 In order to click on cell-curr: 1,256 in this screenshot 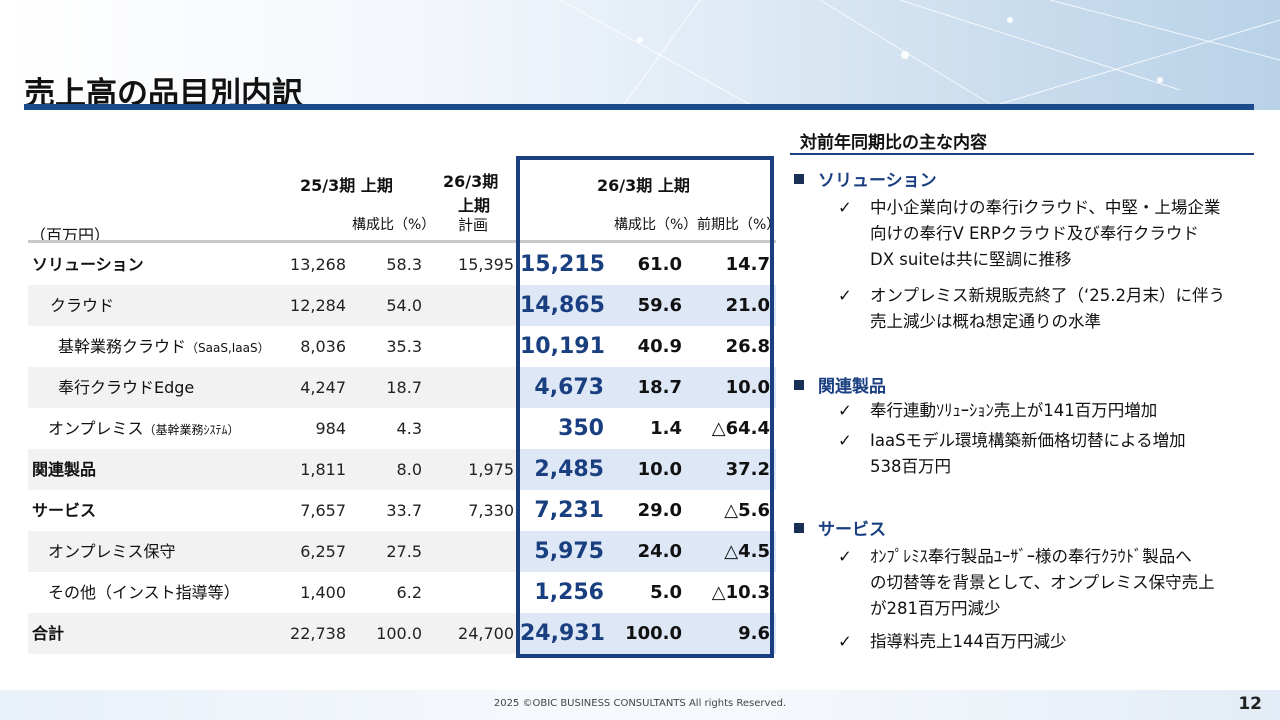, I will do `click(569, 592)`.